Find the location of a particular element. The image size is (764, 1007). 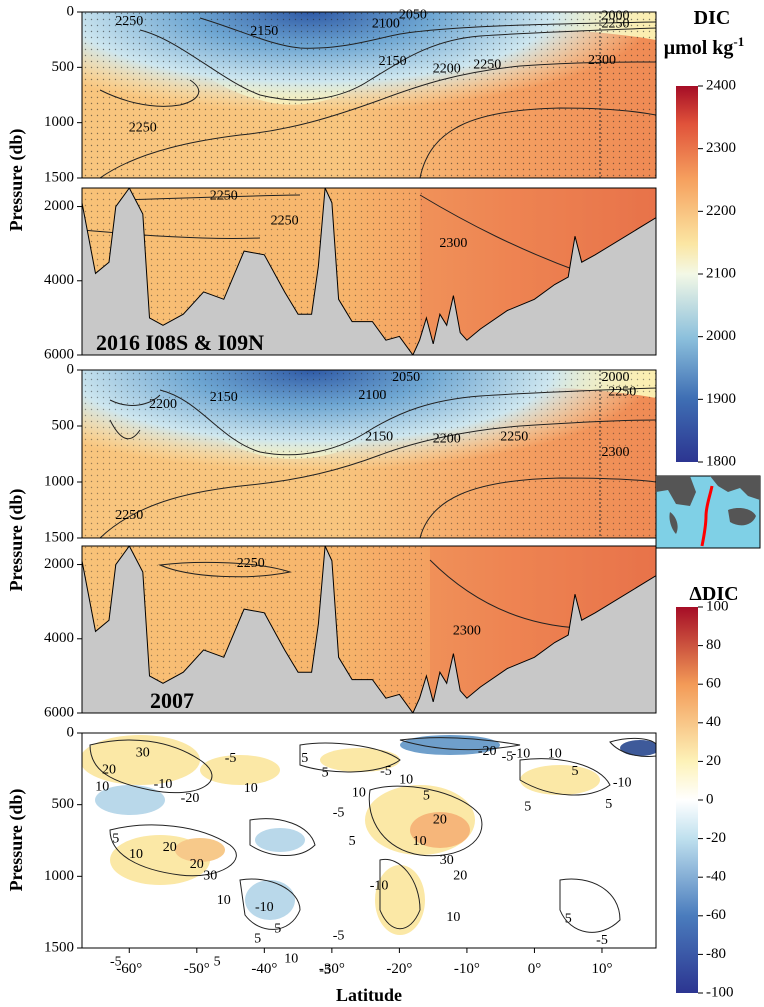

contour-label: 2150 is located at coordinates (224, 397).